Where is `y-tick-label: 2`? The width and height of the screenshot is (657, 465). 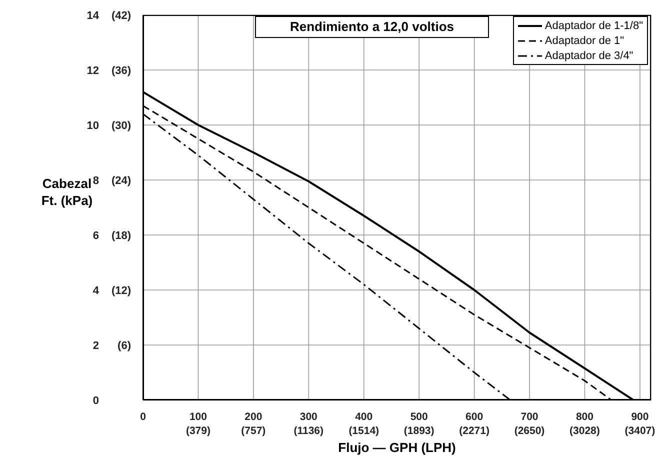 y-tick-label: 2 is located at coordinates (95, 346).